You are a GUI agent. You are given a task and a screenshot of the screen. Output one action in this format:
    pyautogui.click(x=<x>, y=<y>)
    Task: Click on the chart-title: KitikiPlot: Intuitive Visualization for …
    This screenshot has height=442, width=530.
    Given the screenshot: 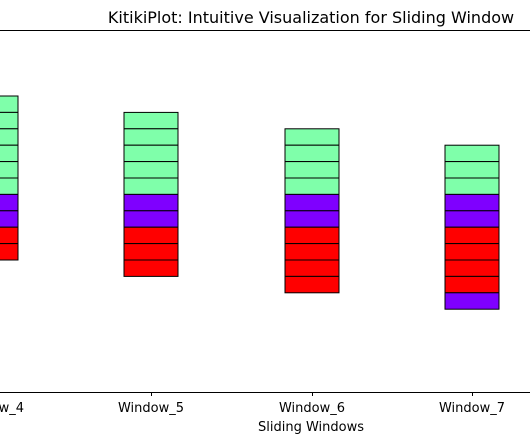 What is the action you would take?
    pyautogui.click(x=311, y=17)
    